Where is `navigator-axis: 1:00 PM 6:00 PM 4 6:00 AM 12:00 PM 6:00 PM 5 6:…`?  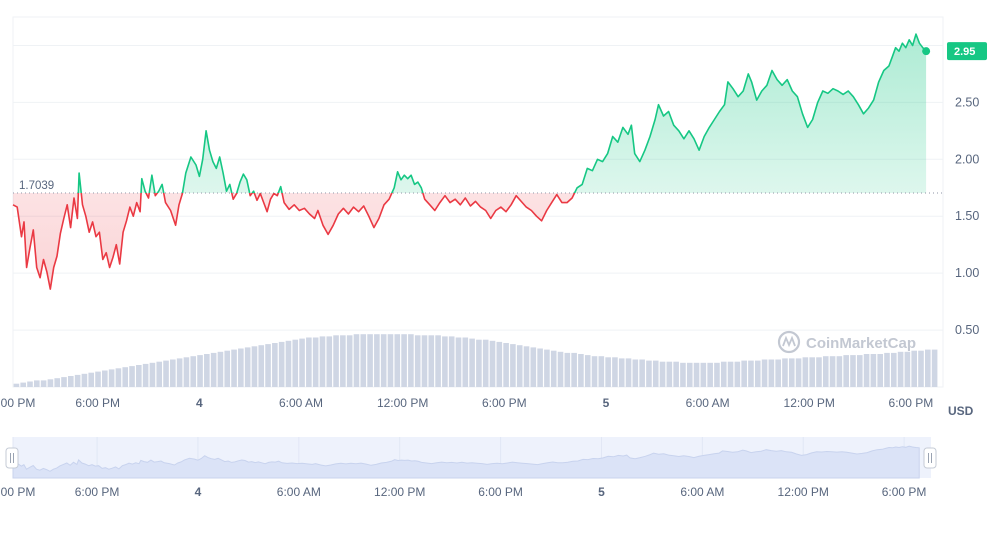 navigator-axis: 1:00 PM 6:00 PM 4 6:00 AM 12:00 PM 6:00 PM 5 6:… is located at coordinates (463, 492).